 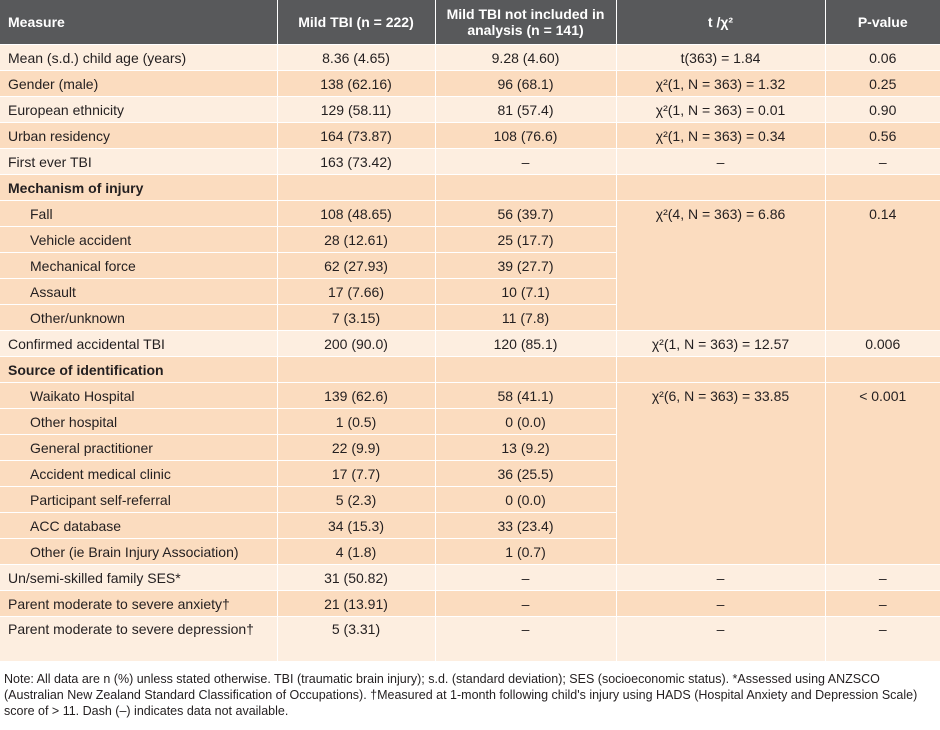 What do you see at coordinates (525, 135) in the screenshot?
I see `cell-not-included: 108 (76.6)` at bounding box center [525, 135].